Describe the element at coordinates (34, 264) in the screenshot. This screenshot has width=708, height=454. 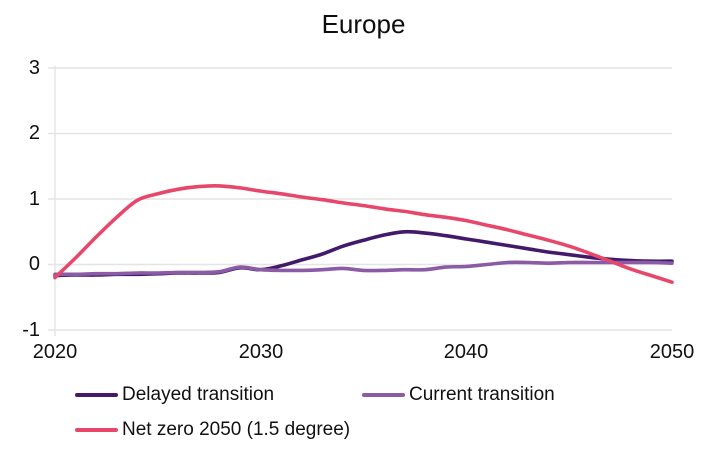
I see `y-axis-tick-label: 0` at that location.